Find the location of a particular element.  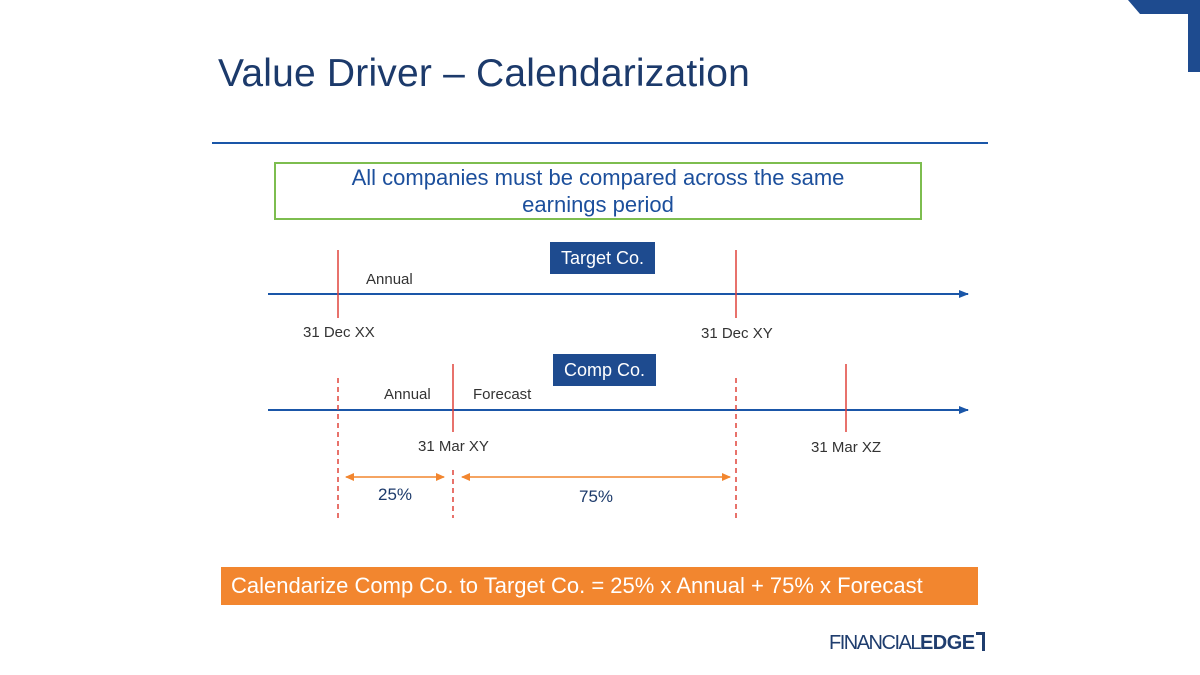

comp-forecast-label: Forecast is located at coordinates (502, 394).